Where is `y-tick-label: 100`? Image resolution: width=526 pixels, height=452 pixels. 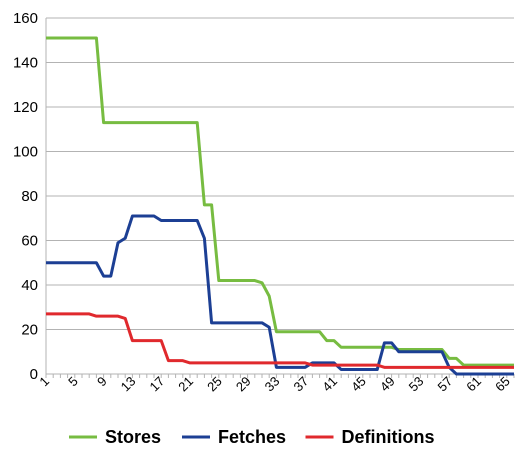 y-tick-label: 100 is located at coordinates (25, 152).